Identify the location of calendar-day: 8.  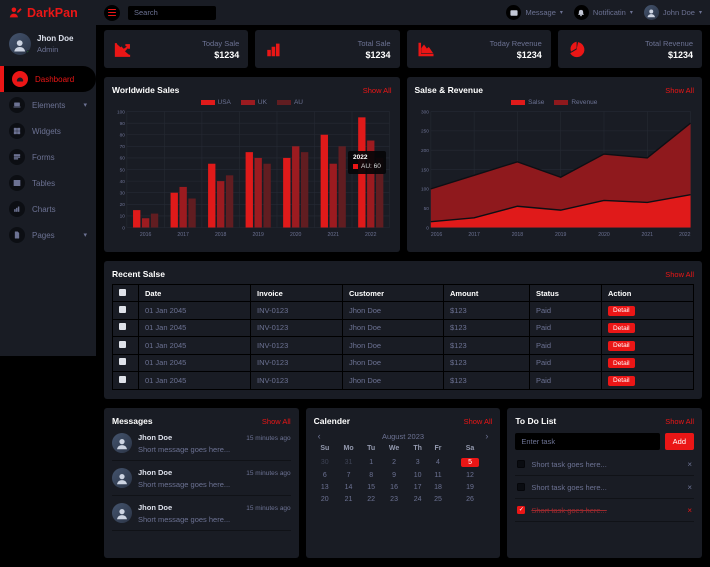
(371, 475).